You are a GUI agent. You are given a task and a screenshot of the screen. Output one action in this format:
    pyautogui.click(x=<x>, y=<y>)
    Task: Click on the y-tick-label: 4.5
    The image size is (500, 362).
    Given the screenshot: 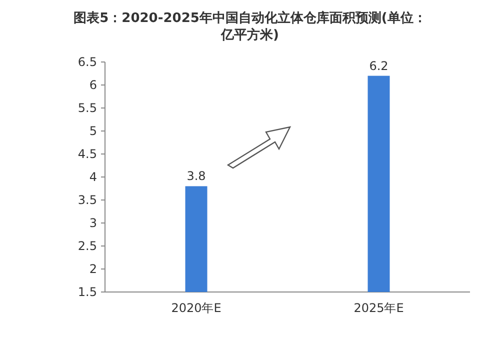 What is the action you would take?
    pyautogui.click(x=87, y=154)
    